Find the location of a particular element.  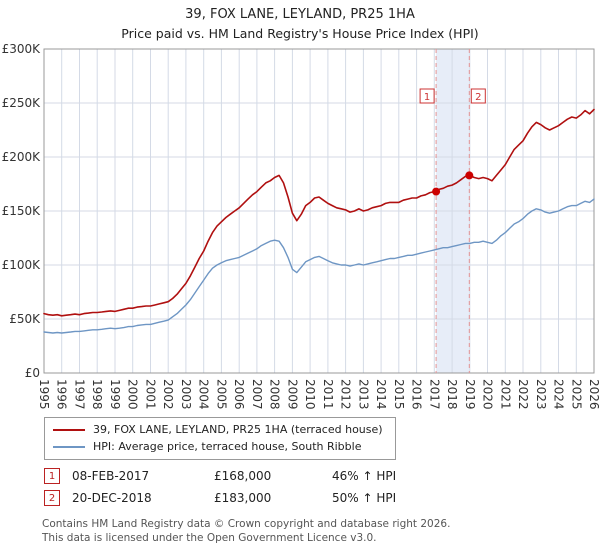

svg-text: £200K is located at coordinates (22, 157).